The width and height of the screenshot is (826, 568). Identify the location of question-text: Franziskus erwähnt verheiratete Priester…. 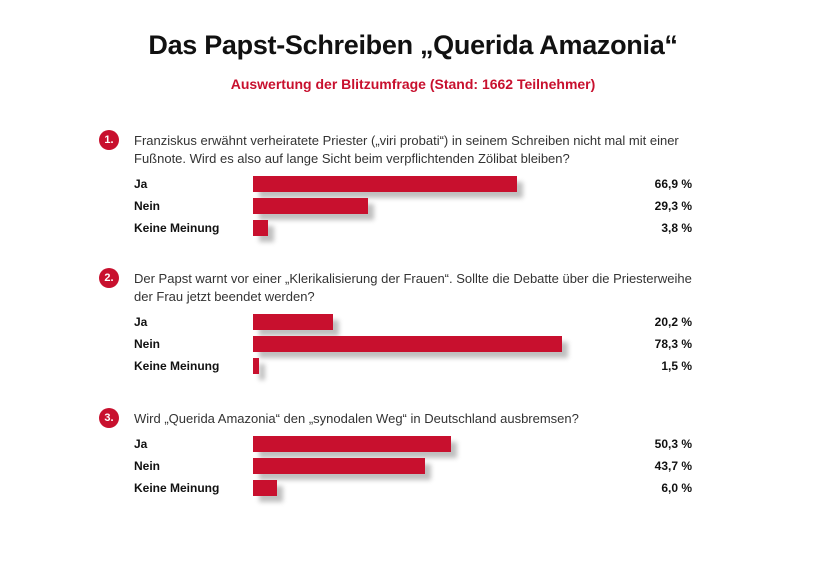
(406, 149).